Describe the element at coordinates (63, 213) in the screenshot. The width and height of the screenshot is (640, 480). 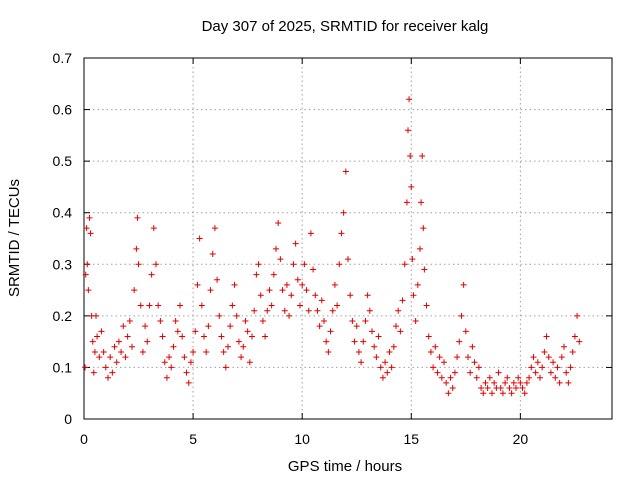
I see `y-tick-label: 0.4` at that location.